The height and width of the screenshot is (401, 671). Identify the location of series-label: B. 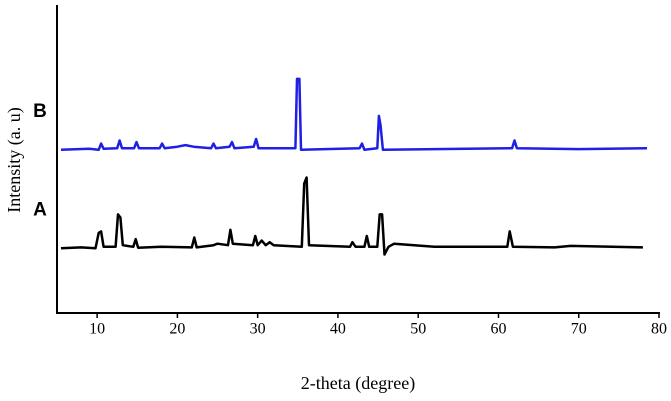
(40, 111).